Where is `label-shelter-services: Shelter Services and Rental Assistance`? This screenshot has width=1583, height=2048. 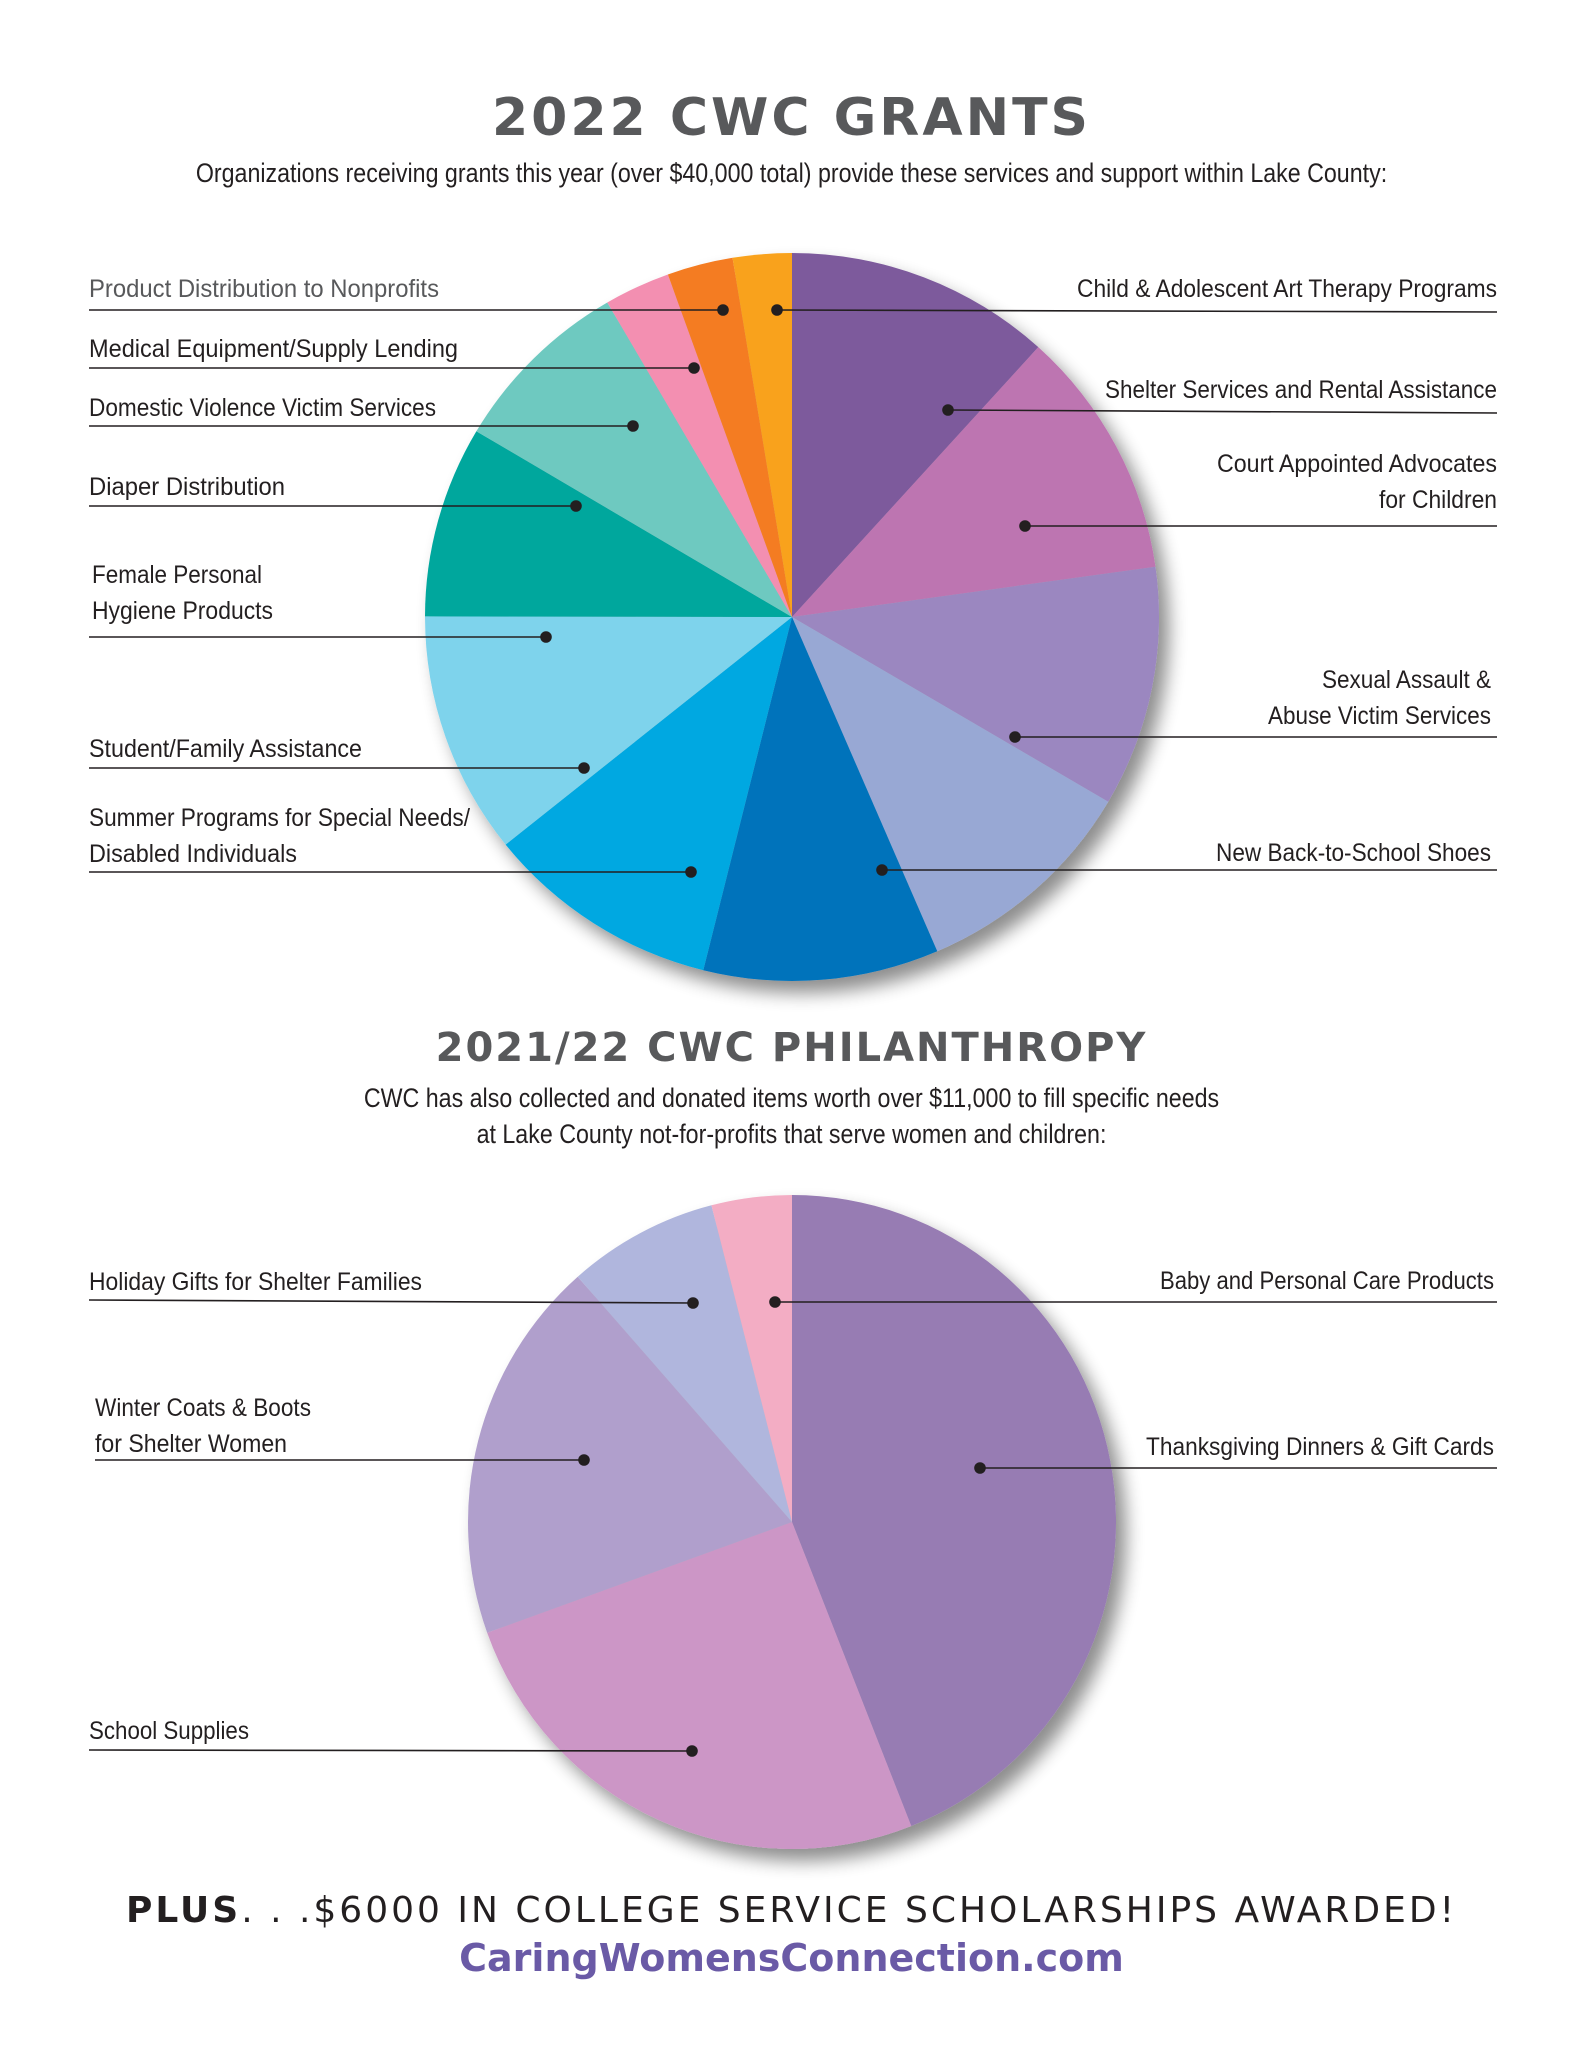
label-shelter-services: Shelter Services and Rental Assistance is located at coordinates (1301, 390).